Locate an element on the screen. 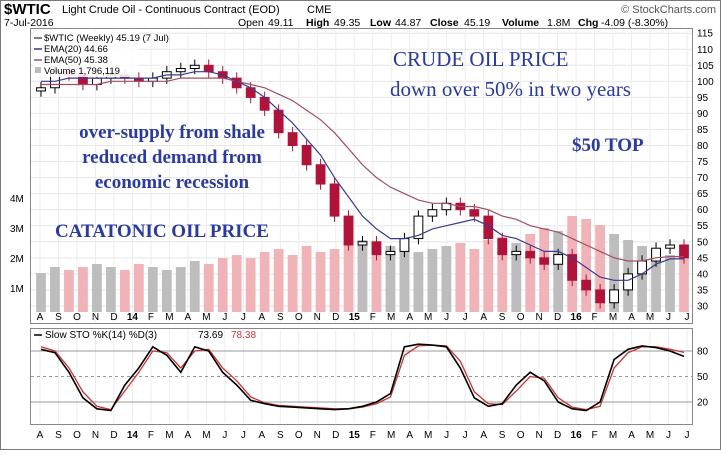 Image resolution: width=721 pixels, height=455 pixels. price-tick-label: 60 is located at coordinates (703, 210).